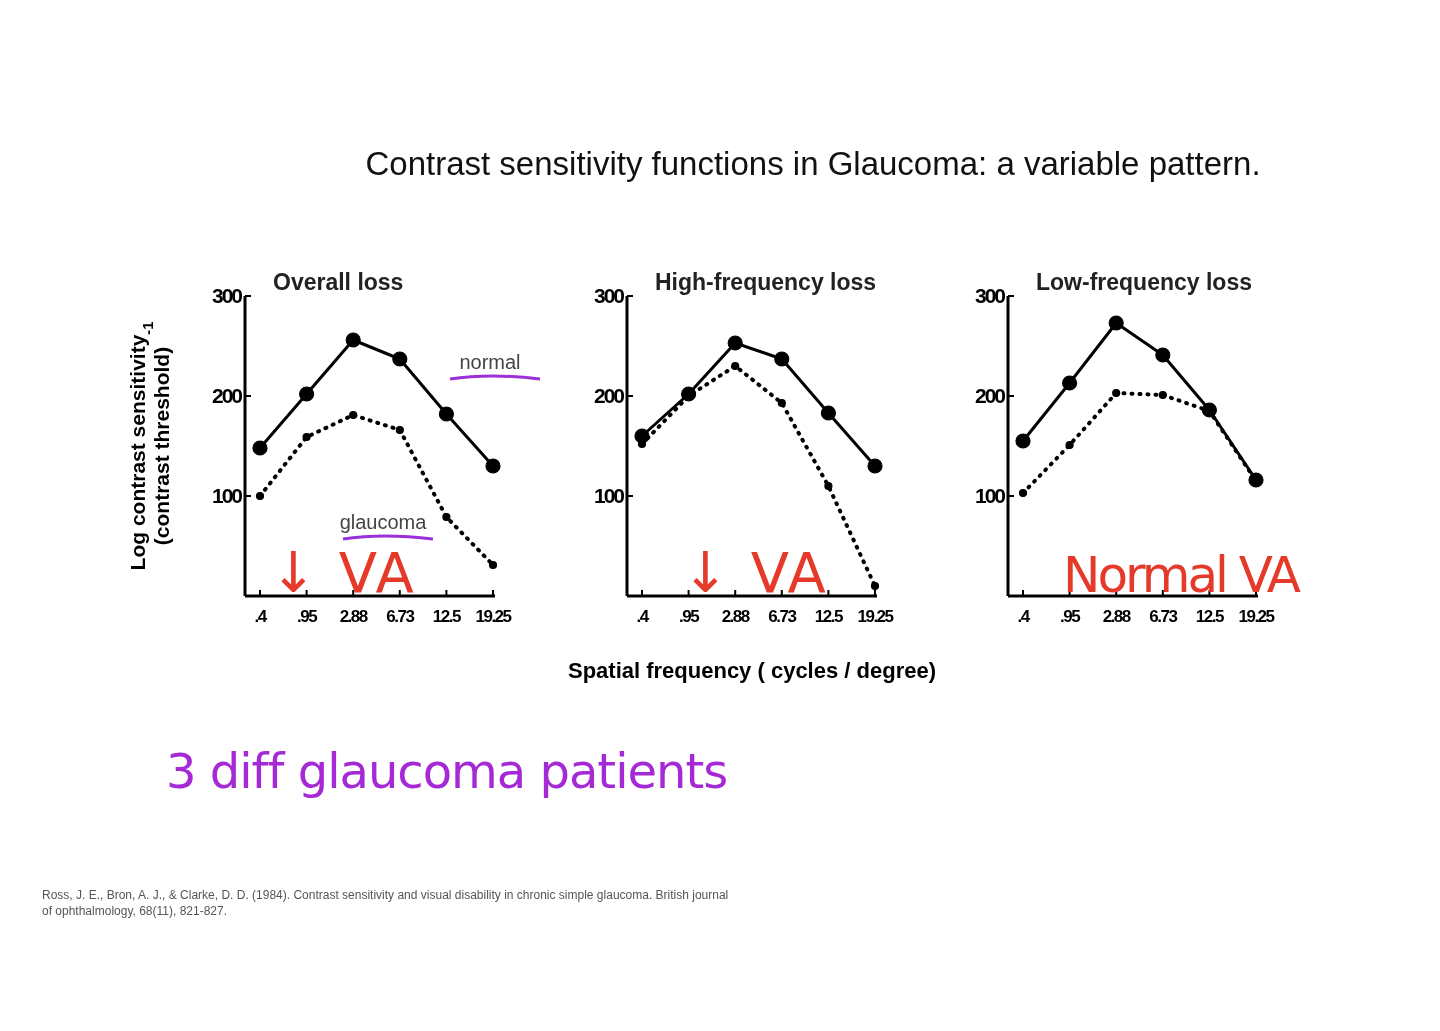 The image size is (1440, 1031). I want to click on text: Ross, J. E., Bron, A. J., & Clarke, D. D. (1984). Contrast sensitivity and visual disability in chronic simple glaucoma. British journal of ophthalmology, 68(11), 821-827., so click(385, 903).